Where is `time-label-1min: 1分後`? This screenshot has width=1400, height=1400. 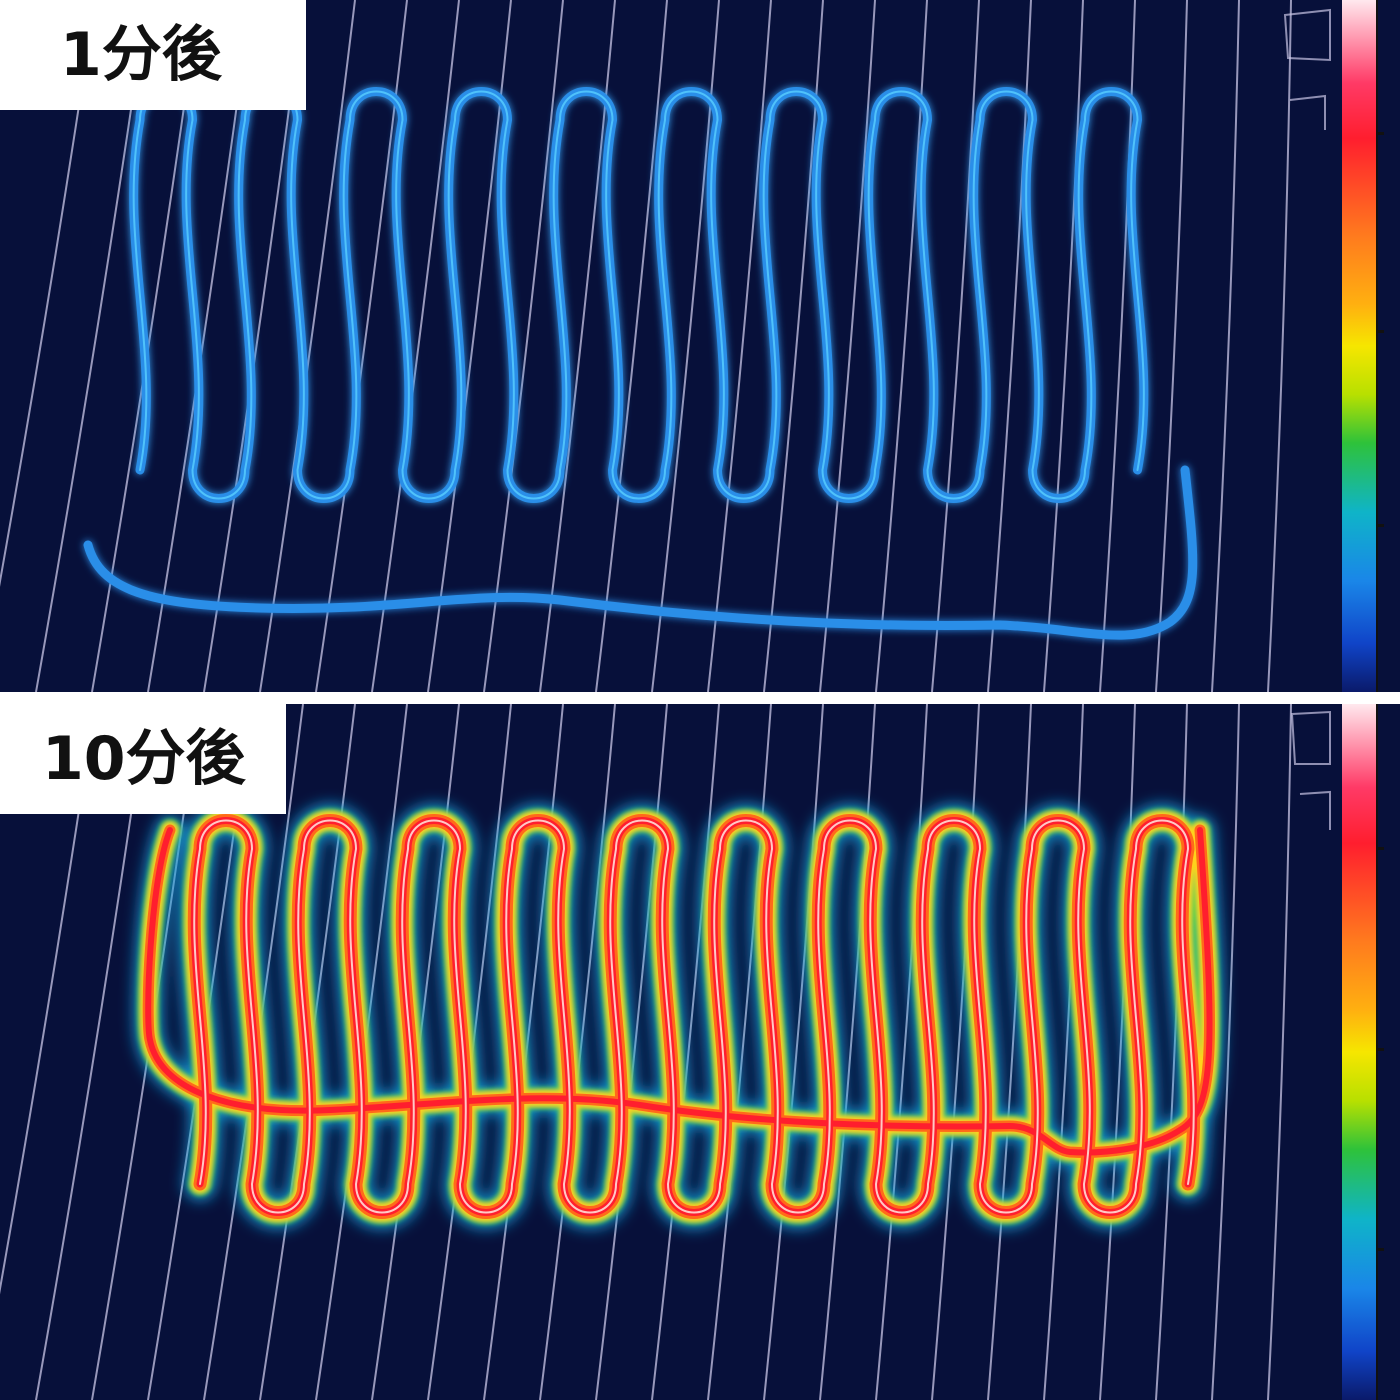
time-label-1min: 1分後 is located at coordinates (153, 55).